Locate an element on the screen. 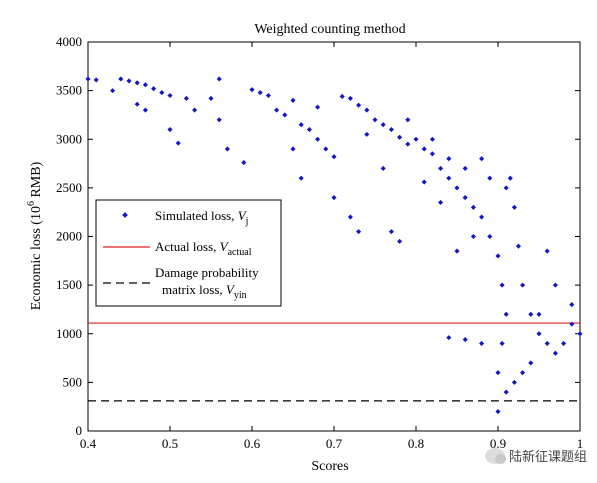 The height and width of the screenshot is (483, 597). x-tick-label: 0.9 is located at coordinates (498, 443).